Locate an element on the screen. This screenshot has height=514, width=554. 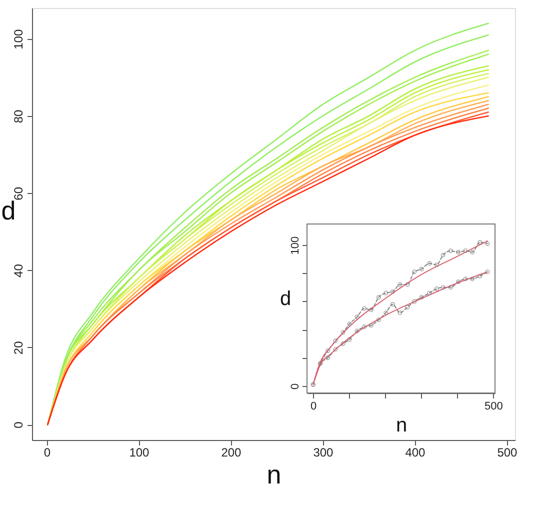
x-tick-label: 300 is located at coordinates (323, 453).